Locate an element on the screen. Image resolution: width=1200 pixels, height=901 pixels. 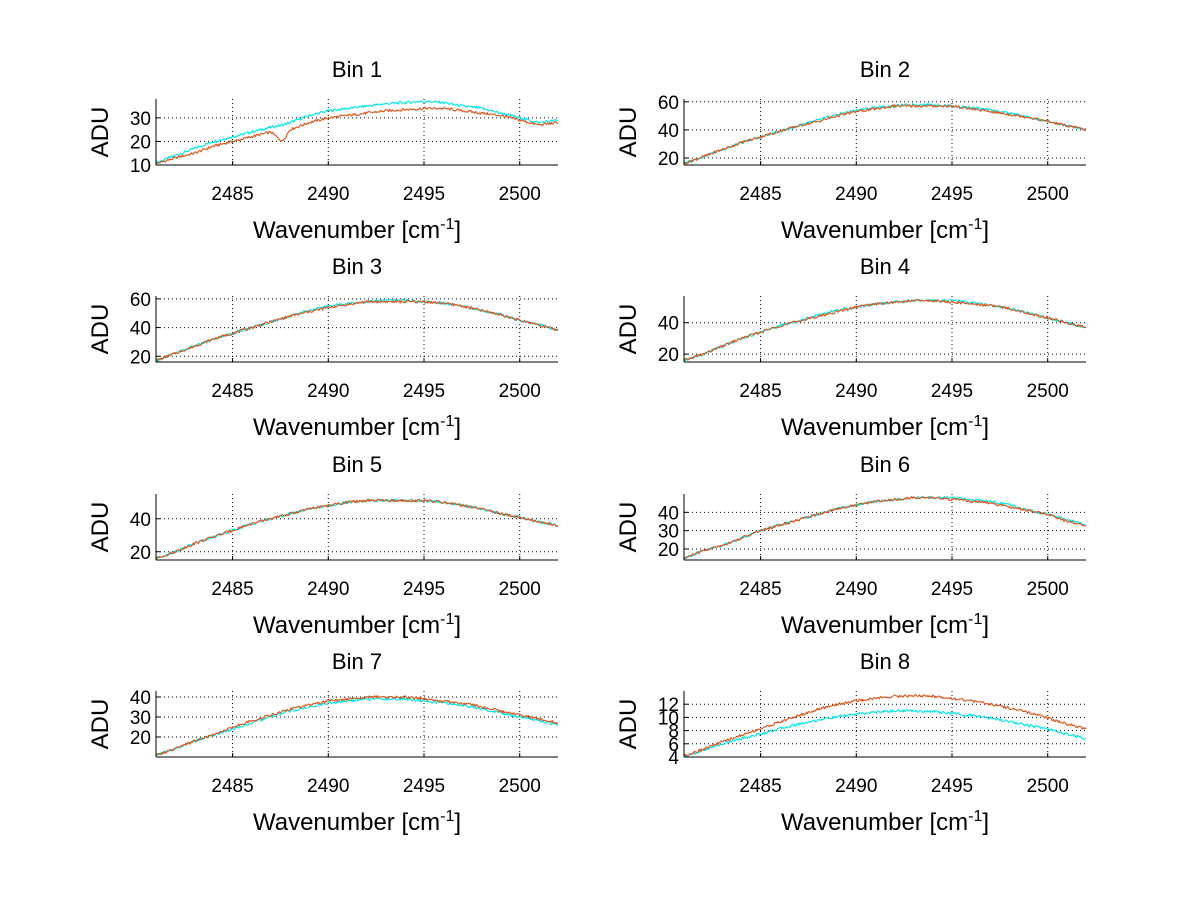
y-tick-label: 4 is located at coordinates (673, 758).